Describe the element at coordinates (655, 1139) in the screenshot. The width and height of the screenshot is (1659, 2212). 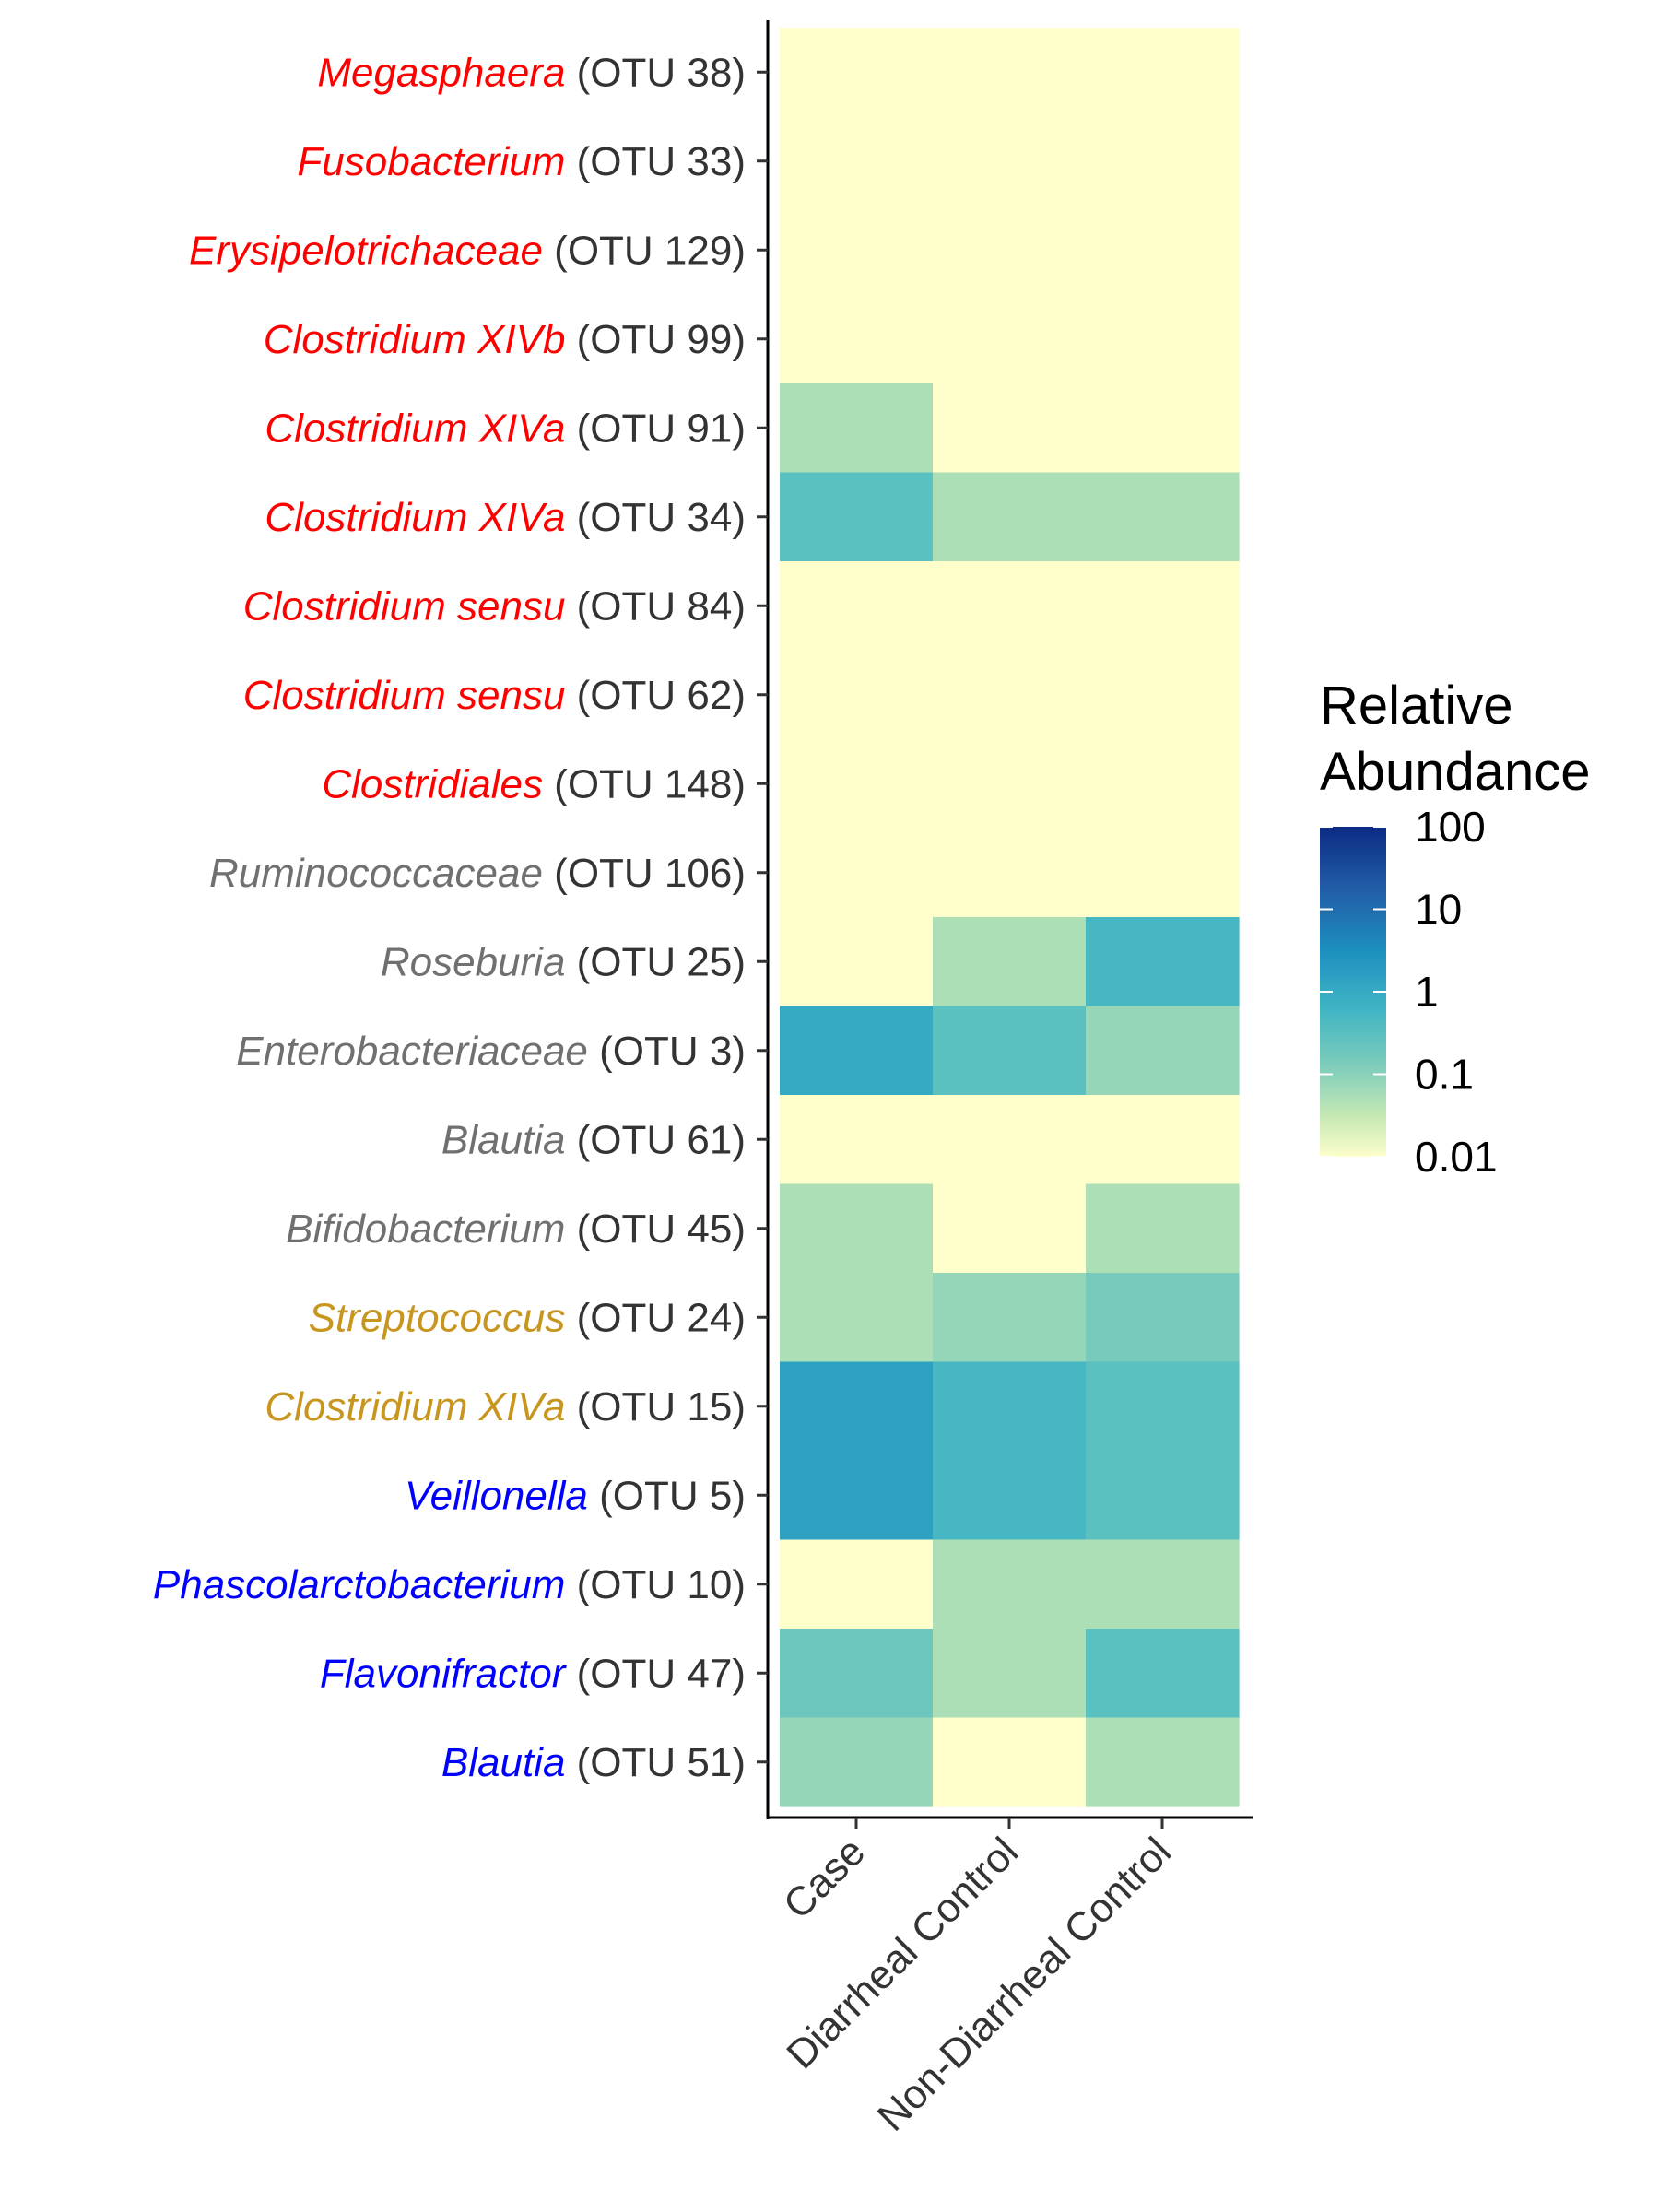
I see `y-tick-otu: (OTU 61)` at that location.